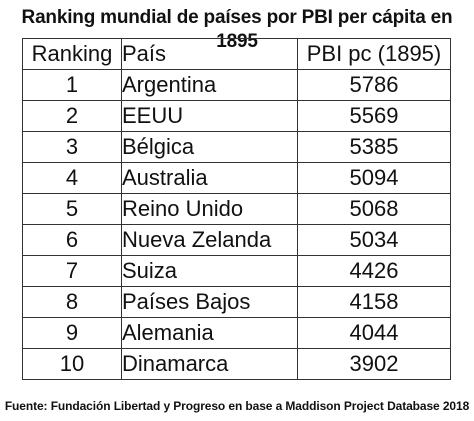 The width and height of the screenshot is (474, 421). I want to click on rank-cell: 5, so click(72, 209).